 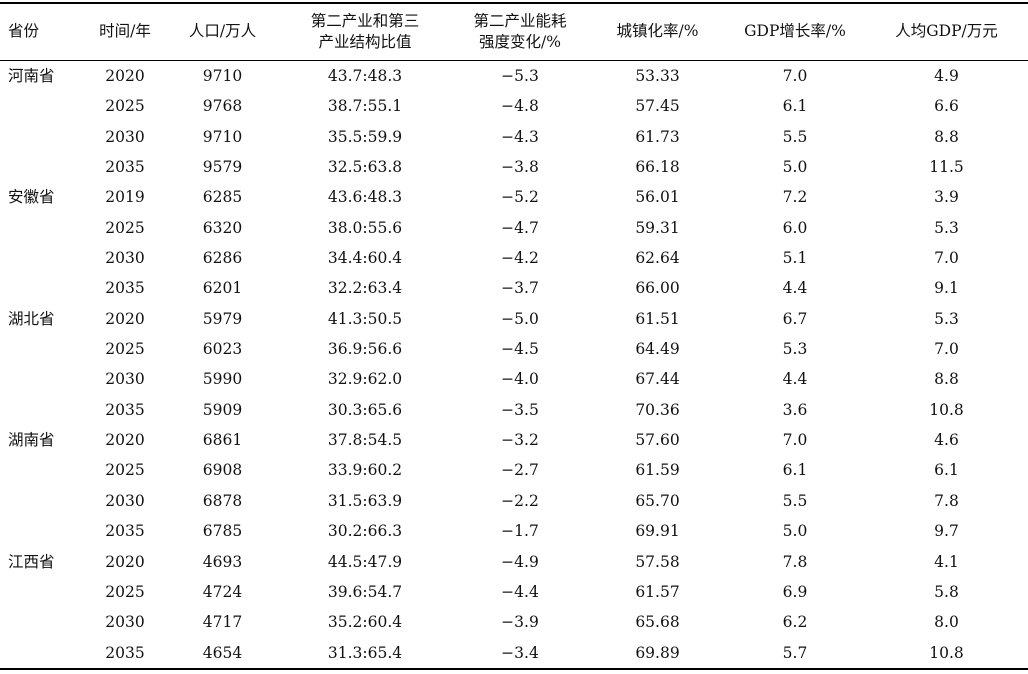 What do you see at coordinates (365, 440) in the screenshot?
I see `table-cell: 37.8:54.5` at bounding box center [365, 440].